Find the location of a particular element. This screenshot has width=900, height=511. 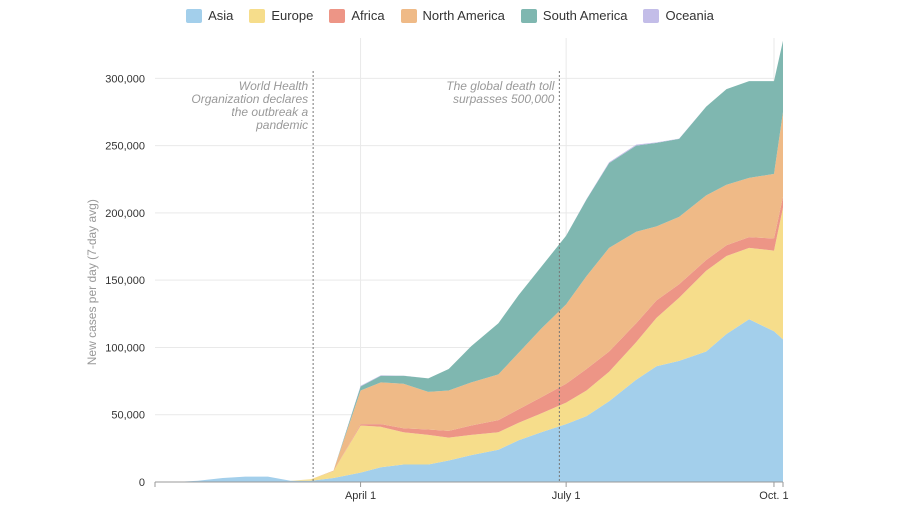

y-axis-label: New cases per day (7-day avg) is located at coordinates (92, 282).